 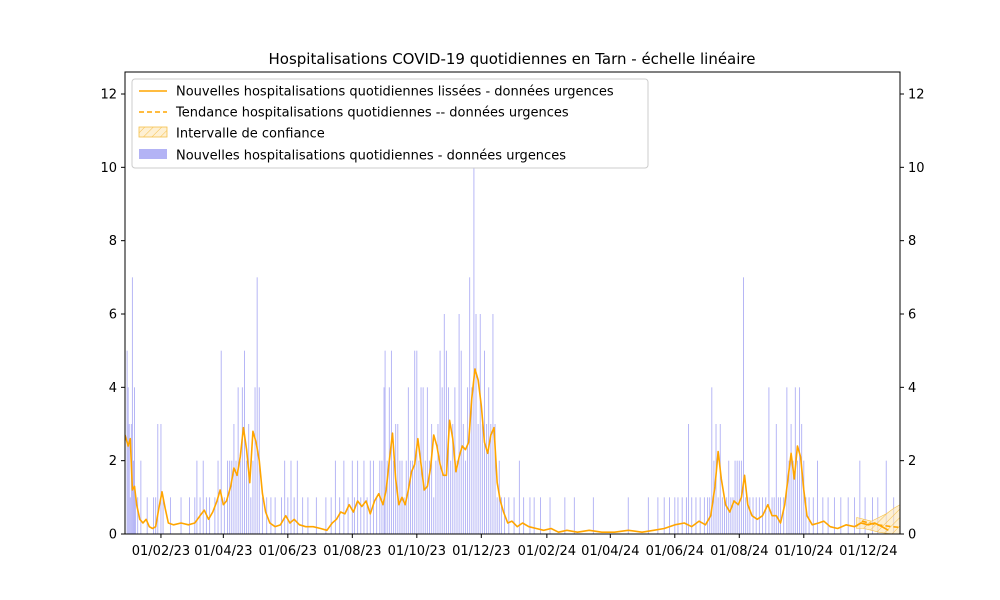 What do you see at coordinates (916, 95) in the screenshot?
I see `y-tick-label-right-12: 12` at bounding box center [916, 95].